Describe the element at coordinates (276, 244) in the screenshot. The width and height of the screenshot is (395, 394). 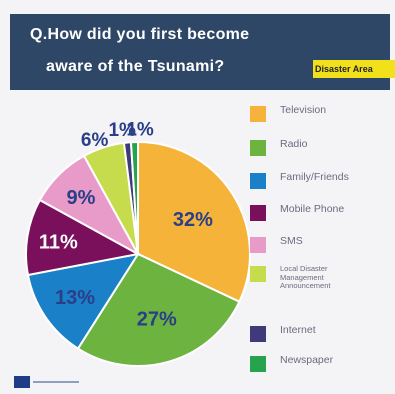
I see `legend-item-sms: SMS` at that location.